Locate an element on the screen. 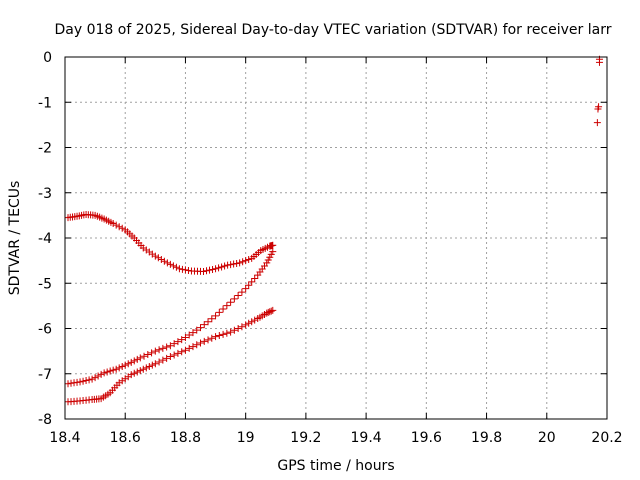 Image resolution: width=640 pixels, height=480 pixels. y-tick-label: -2 is located at coordinates (45, 149).